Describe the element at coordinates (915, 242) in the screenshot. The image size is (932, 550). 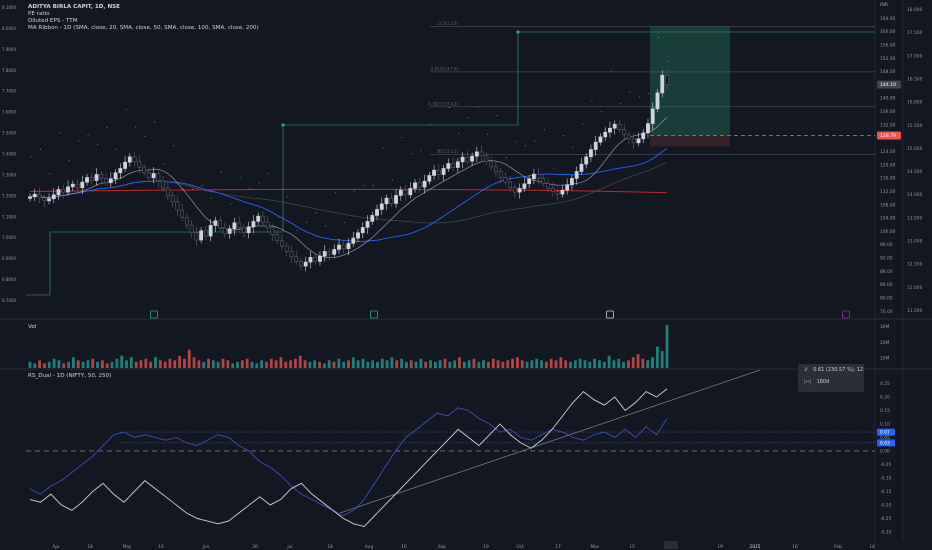
I see `secondary-axis-tick: 13.000` at that location.